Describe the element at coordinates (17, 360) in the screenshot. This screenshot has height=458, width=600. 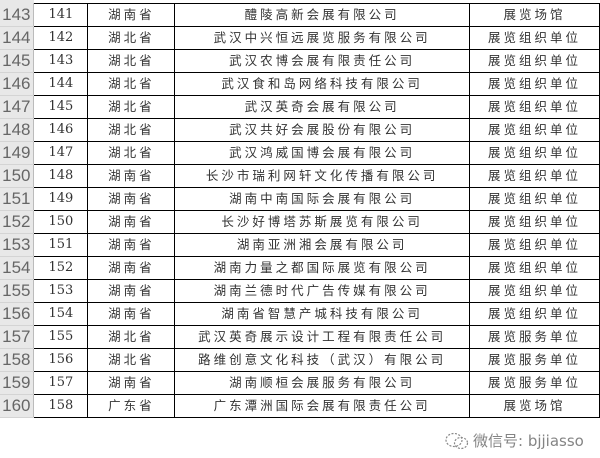
I see `row-header: 158` at that location.